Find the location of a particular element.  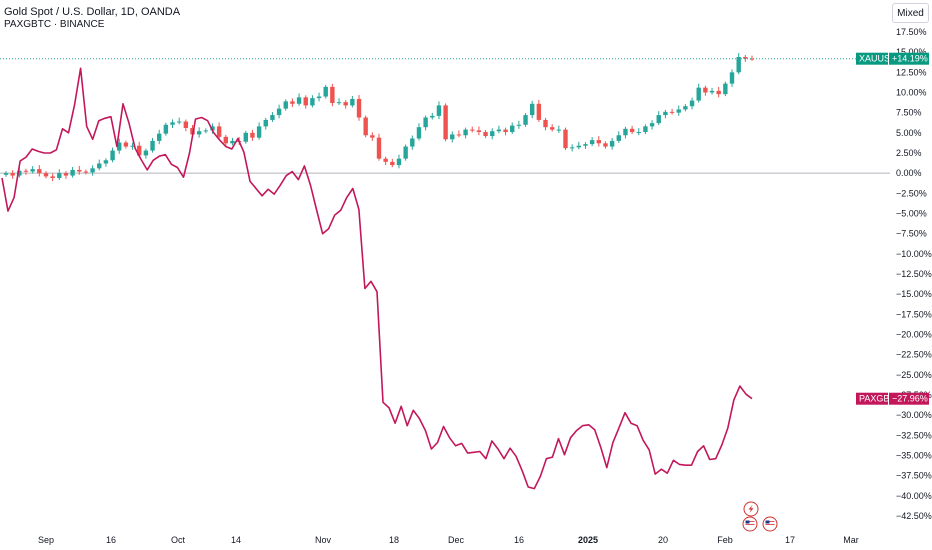

scale-mode-button: Mixed is located at coordinates (910, 13).